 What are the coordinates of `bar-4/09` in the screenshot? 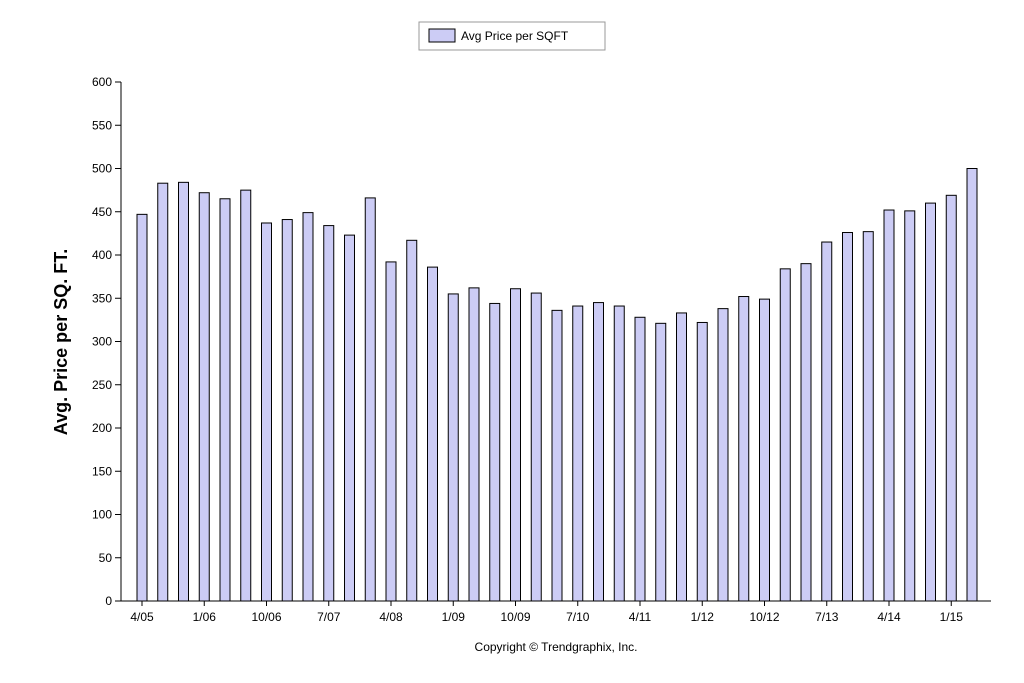 It's located at (474, 444).